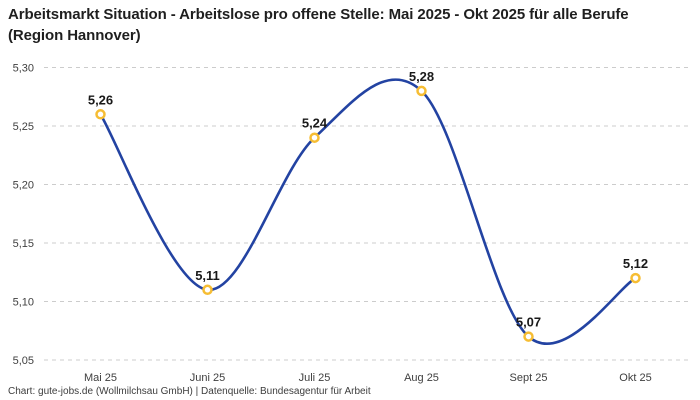 This screenshot has height=400, width=700. What do you see at coordinates (23, 186) in the screenshot?
I see `y-axis-tick-label: 5,20` at bounding box center [23, 186].